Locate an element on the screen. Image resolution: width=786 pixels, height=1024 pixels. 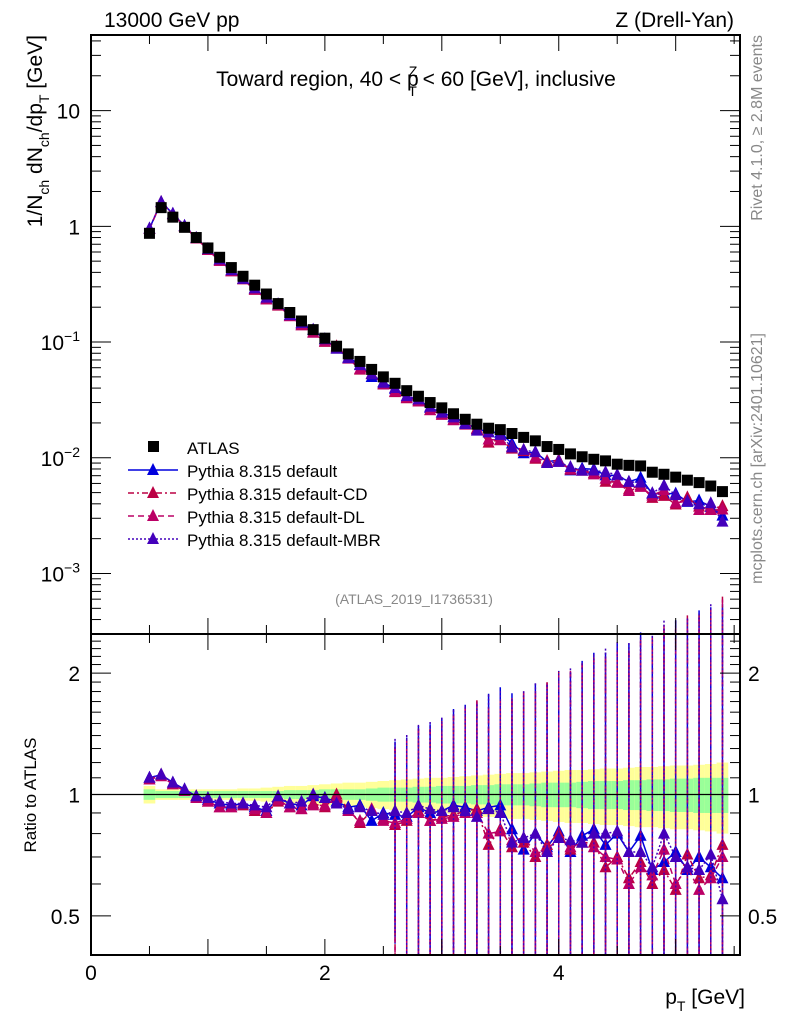
legend-label: Pythia 8.315 default-DL is located at coordinates (276, 517).